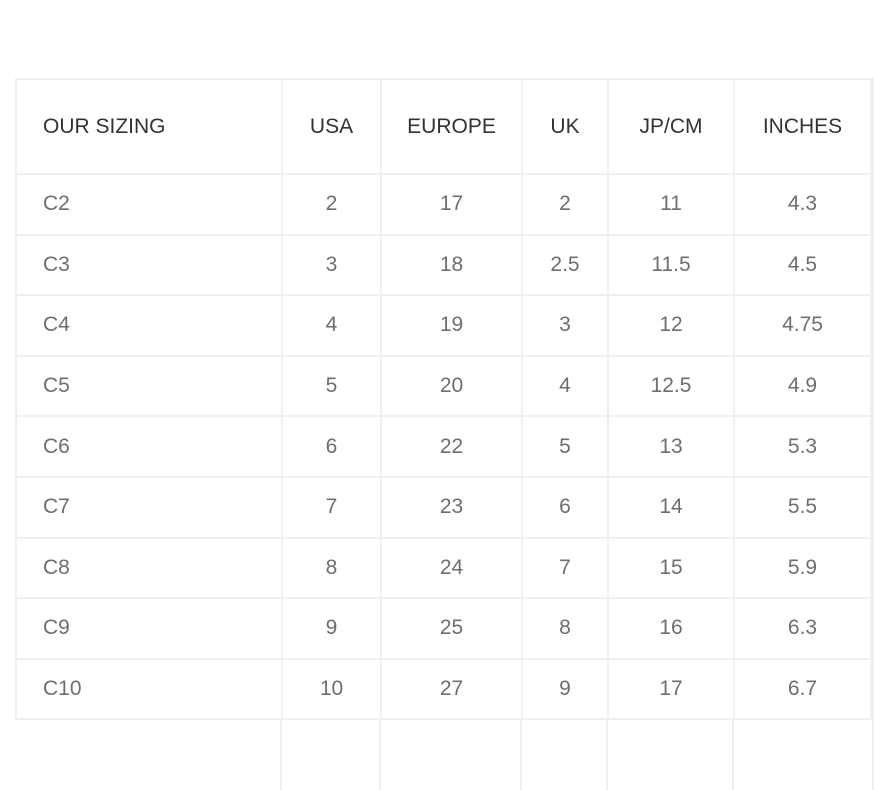 This screenshot has width=876, height=790. Describe the element at coordinates (149, 689) in the screenshot. I see `table-cell: C10` at that location.